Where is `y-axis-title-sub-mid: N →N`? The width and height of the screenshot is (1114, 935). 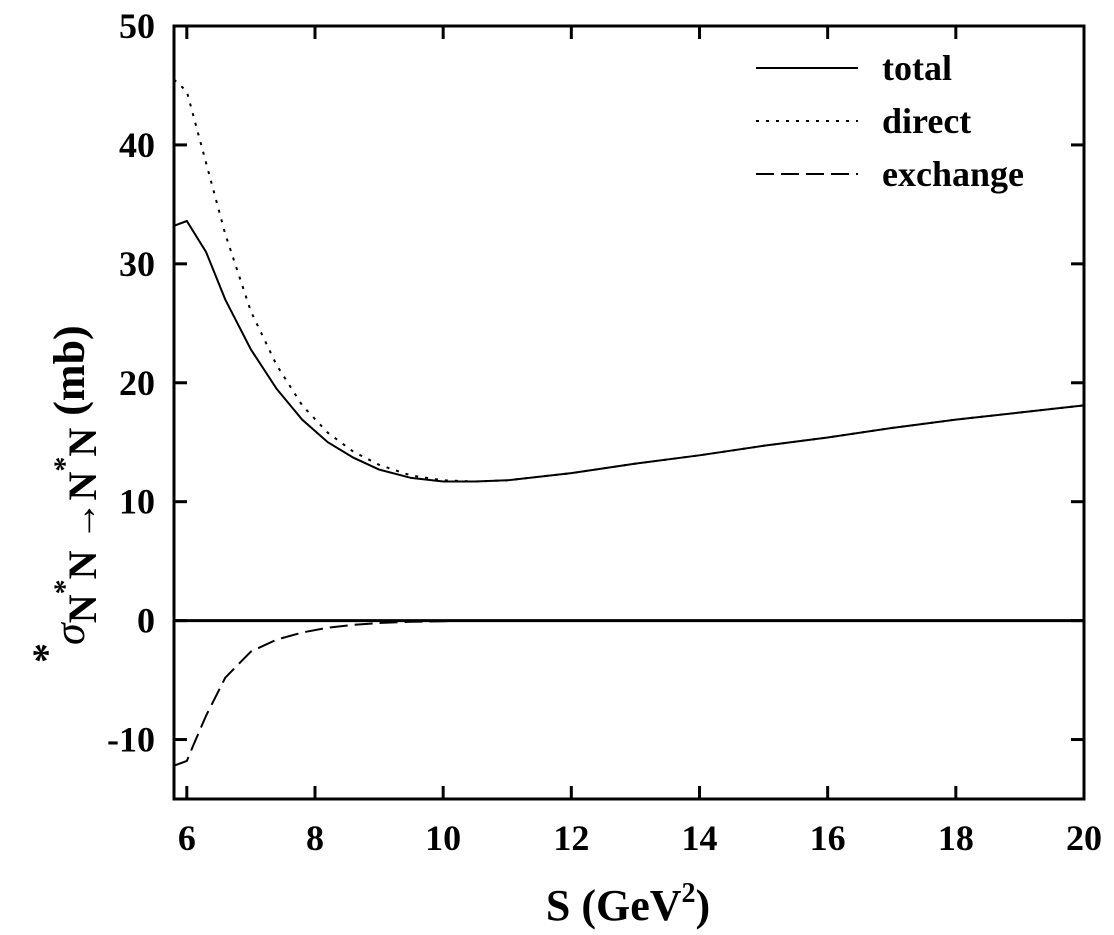
y-axis-title-sub-mid: N →N is located at coordinates (82, 526).